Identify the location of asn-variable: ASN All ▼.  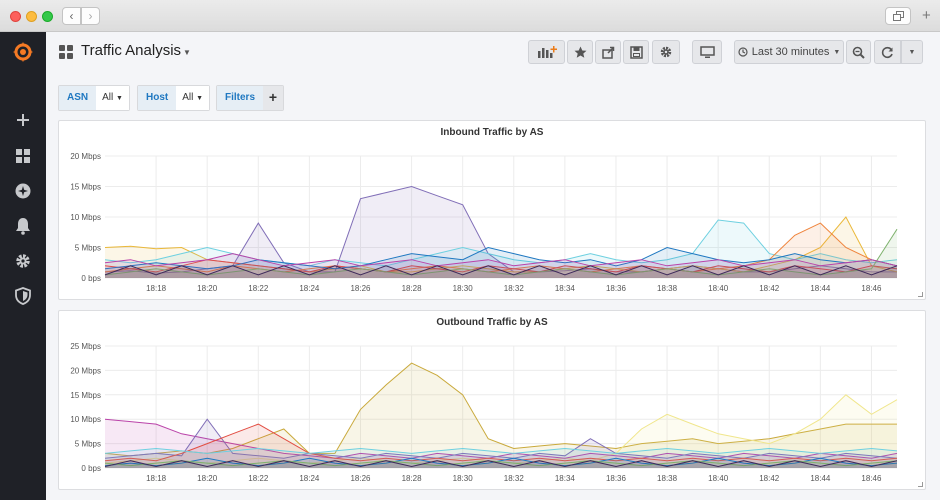
(94, 98).